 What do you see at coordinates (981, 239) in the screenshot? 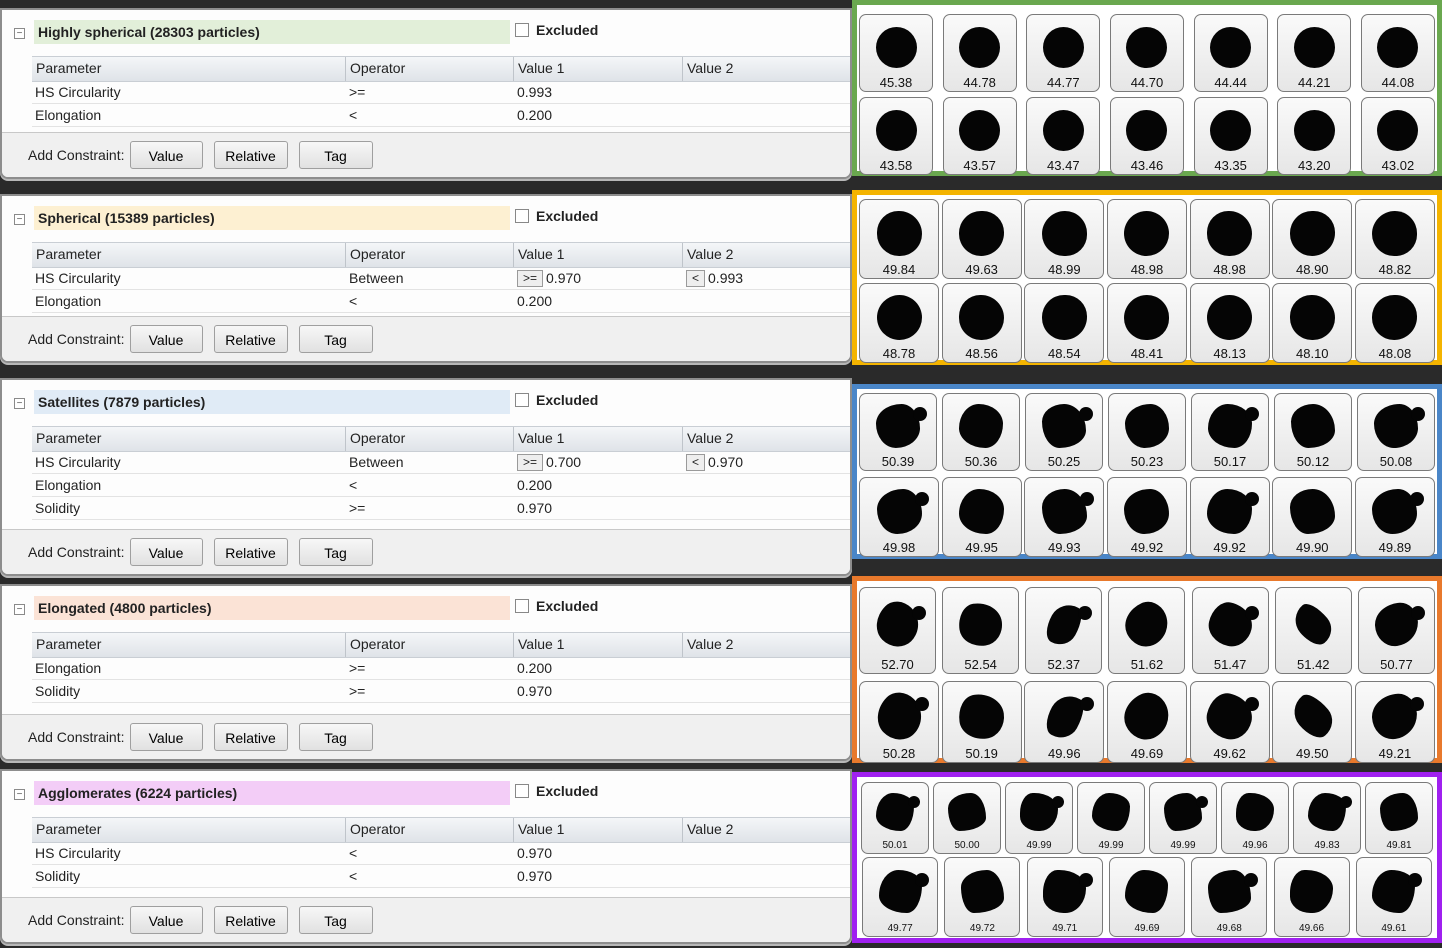
I see `particle-thumbnail: 49.63` at bounding box center [981, 239].